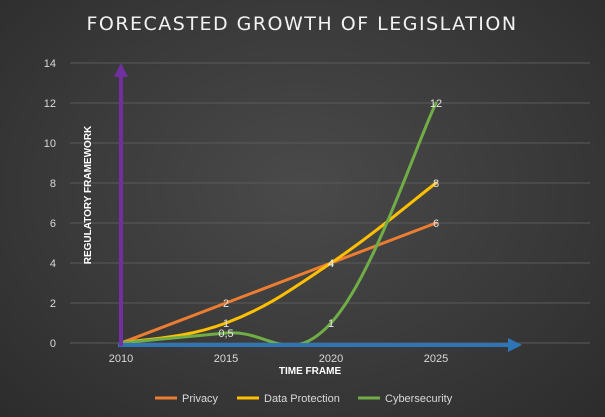 The width and height of the screenshot is (605, 417). I want to click on data-label: 2, so click(226, 304).